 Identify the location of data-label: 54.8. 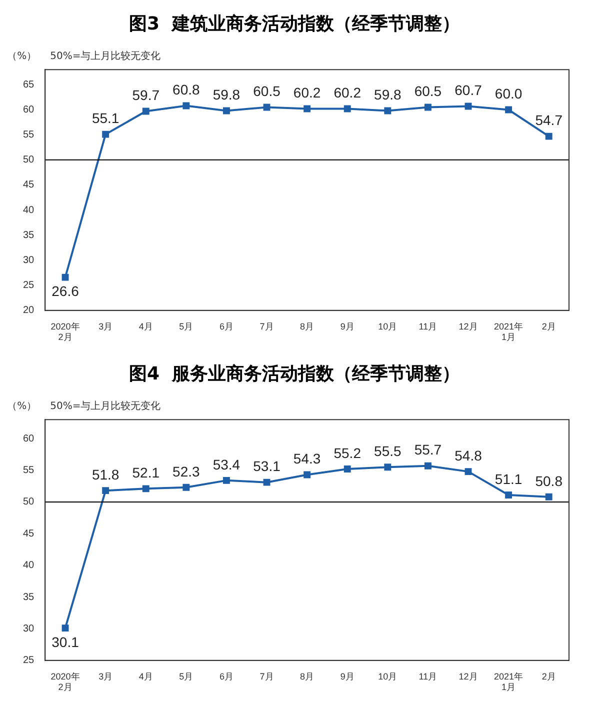
(468, 455).